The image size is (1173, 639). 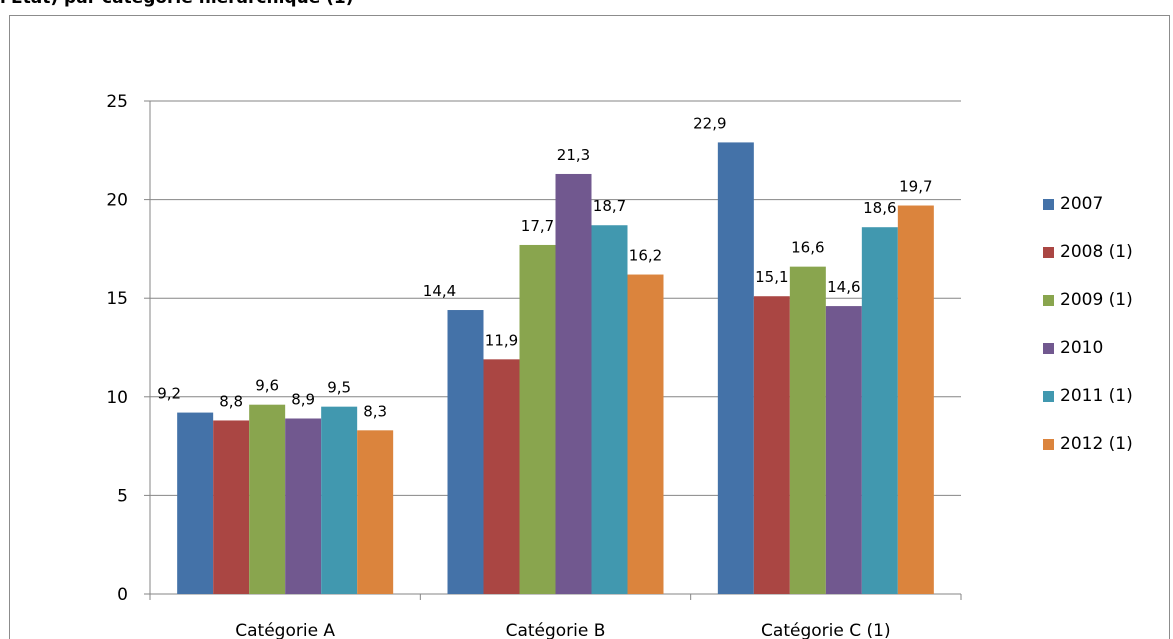 What do you see at coordinates (609, 206) in the screenshot?
I see `data-label: 18,7` at bounding box center [609, 206].